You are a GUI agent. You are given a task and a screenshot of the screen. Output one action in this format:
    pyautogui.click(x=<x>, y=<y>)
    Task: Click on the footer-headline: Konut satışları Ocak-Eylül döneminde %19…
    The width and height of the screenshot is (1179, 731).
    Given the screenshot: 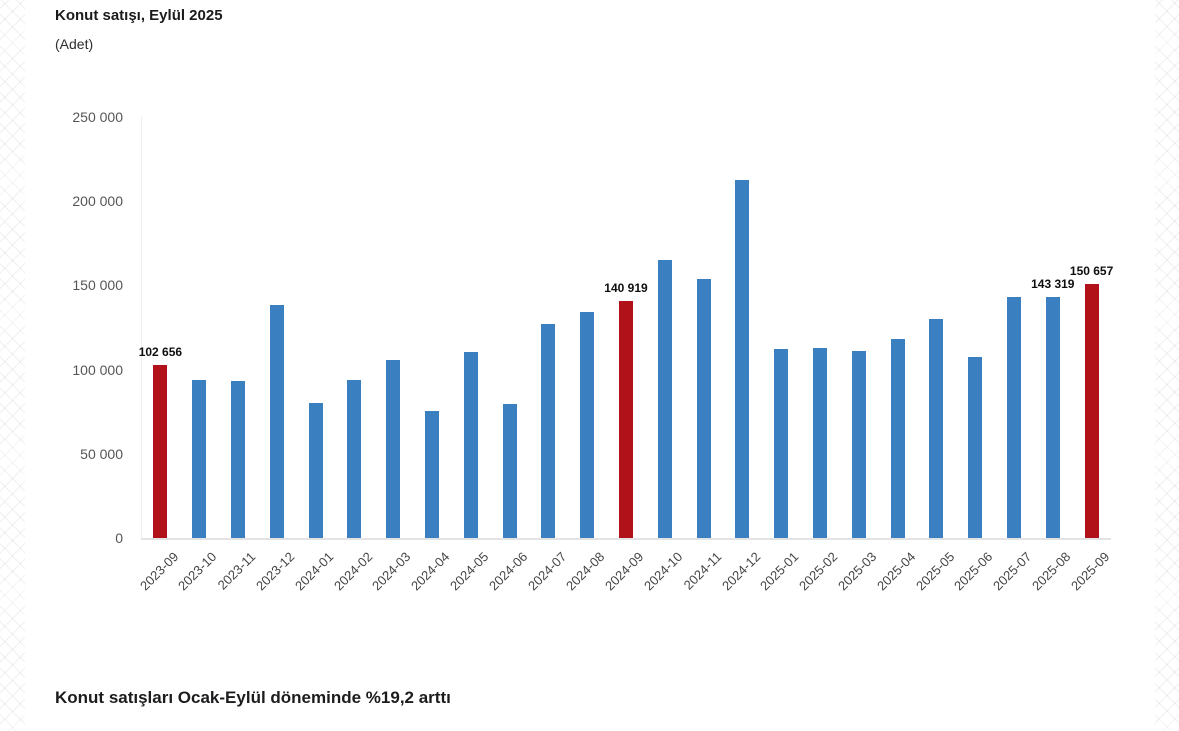 What is the action you would take?
    pyautogui.click(x=253, y=697)
    